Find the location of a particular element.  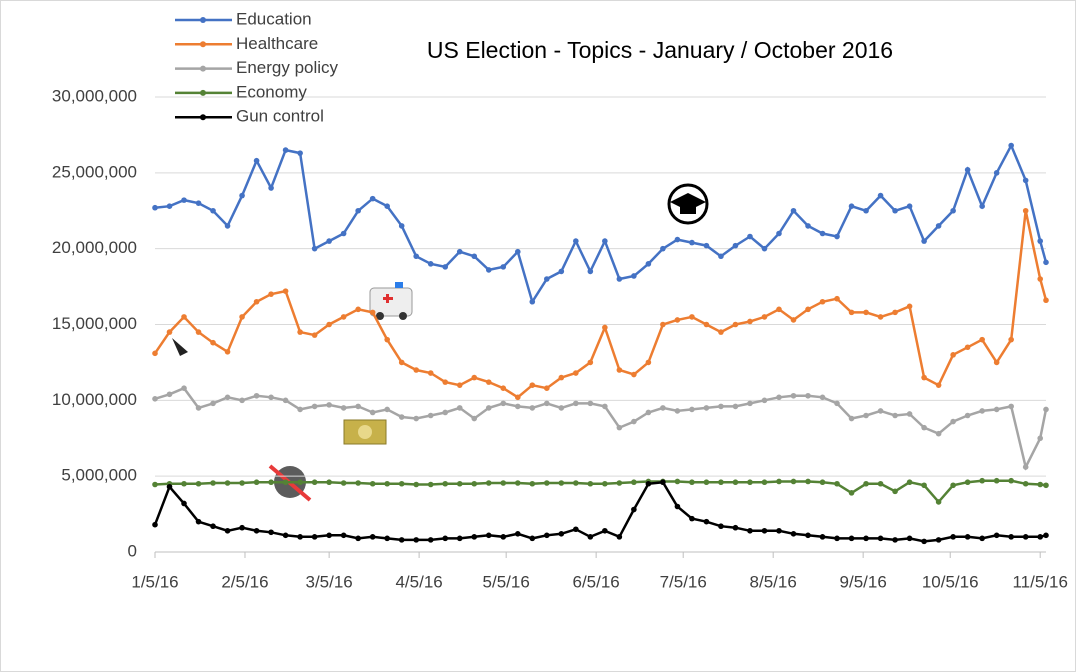

cap-icon is located at coordinates (688, 204).